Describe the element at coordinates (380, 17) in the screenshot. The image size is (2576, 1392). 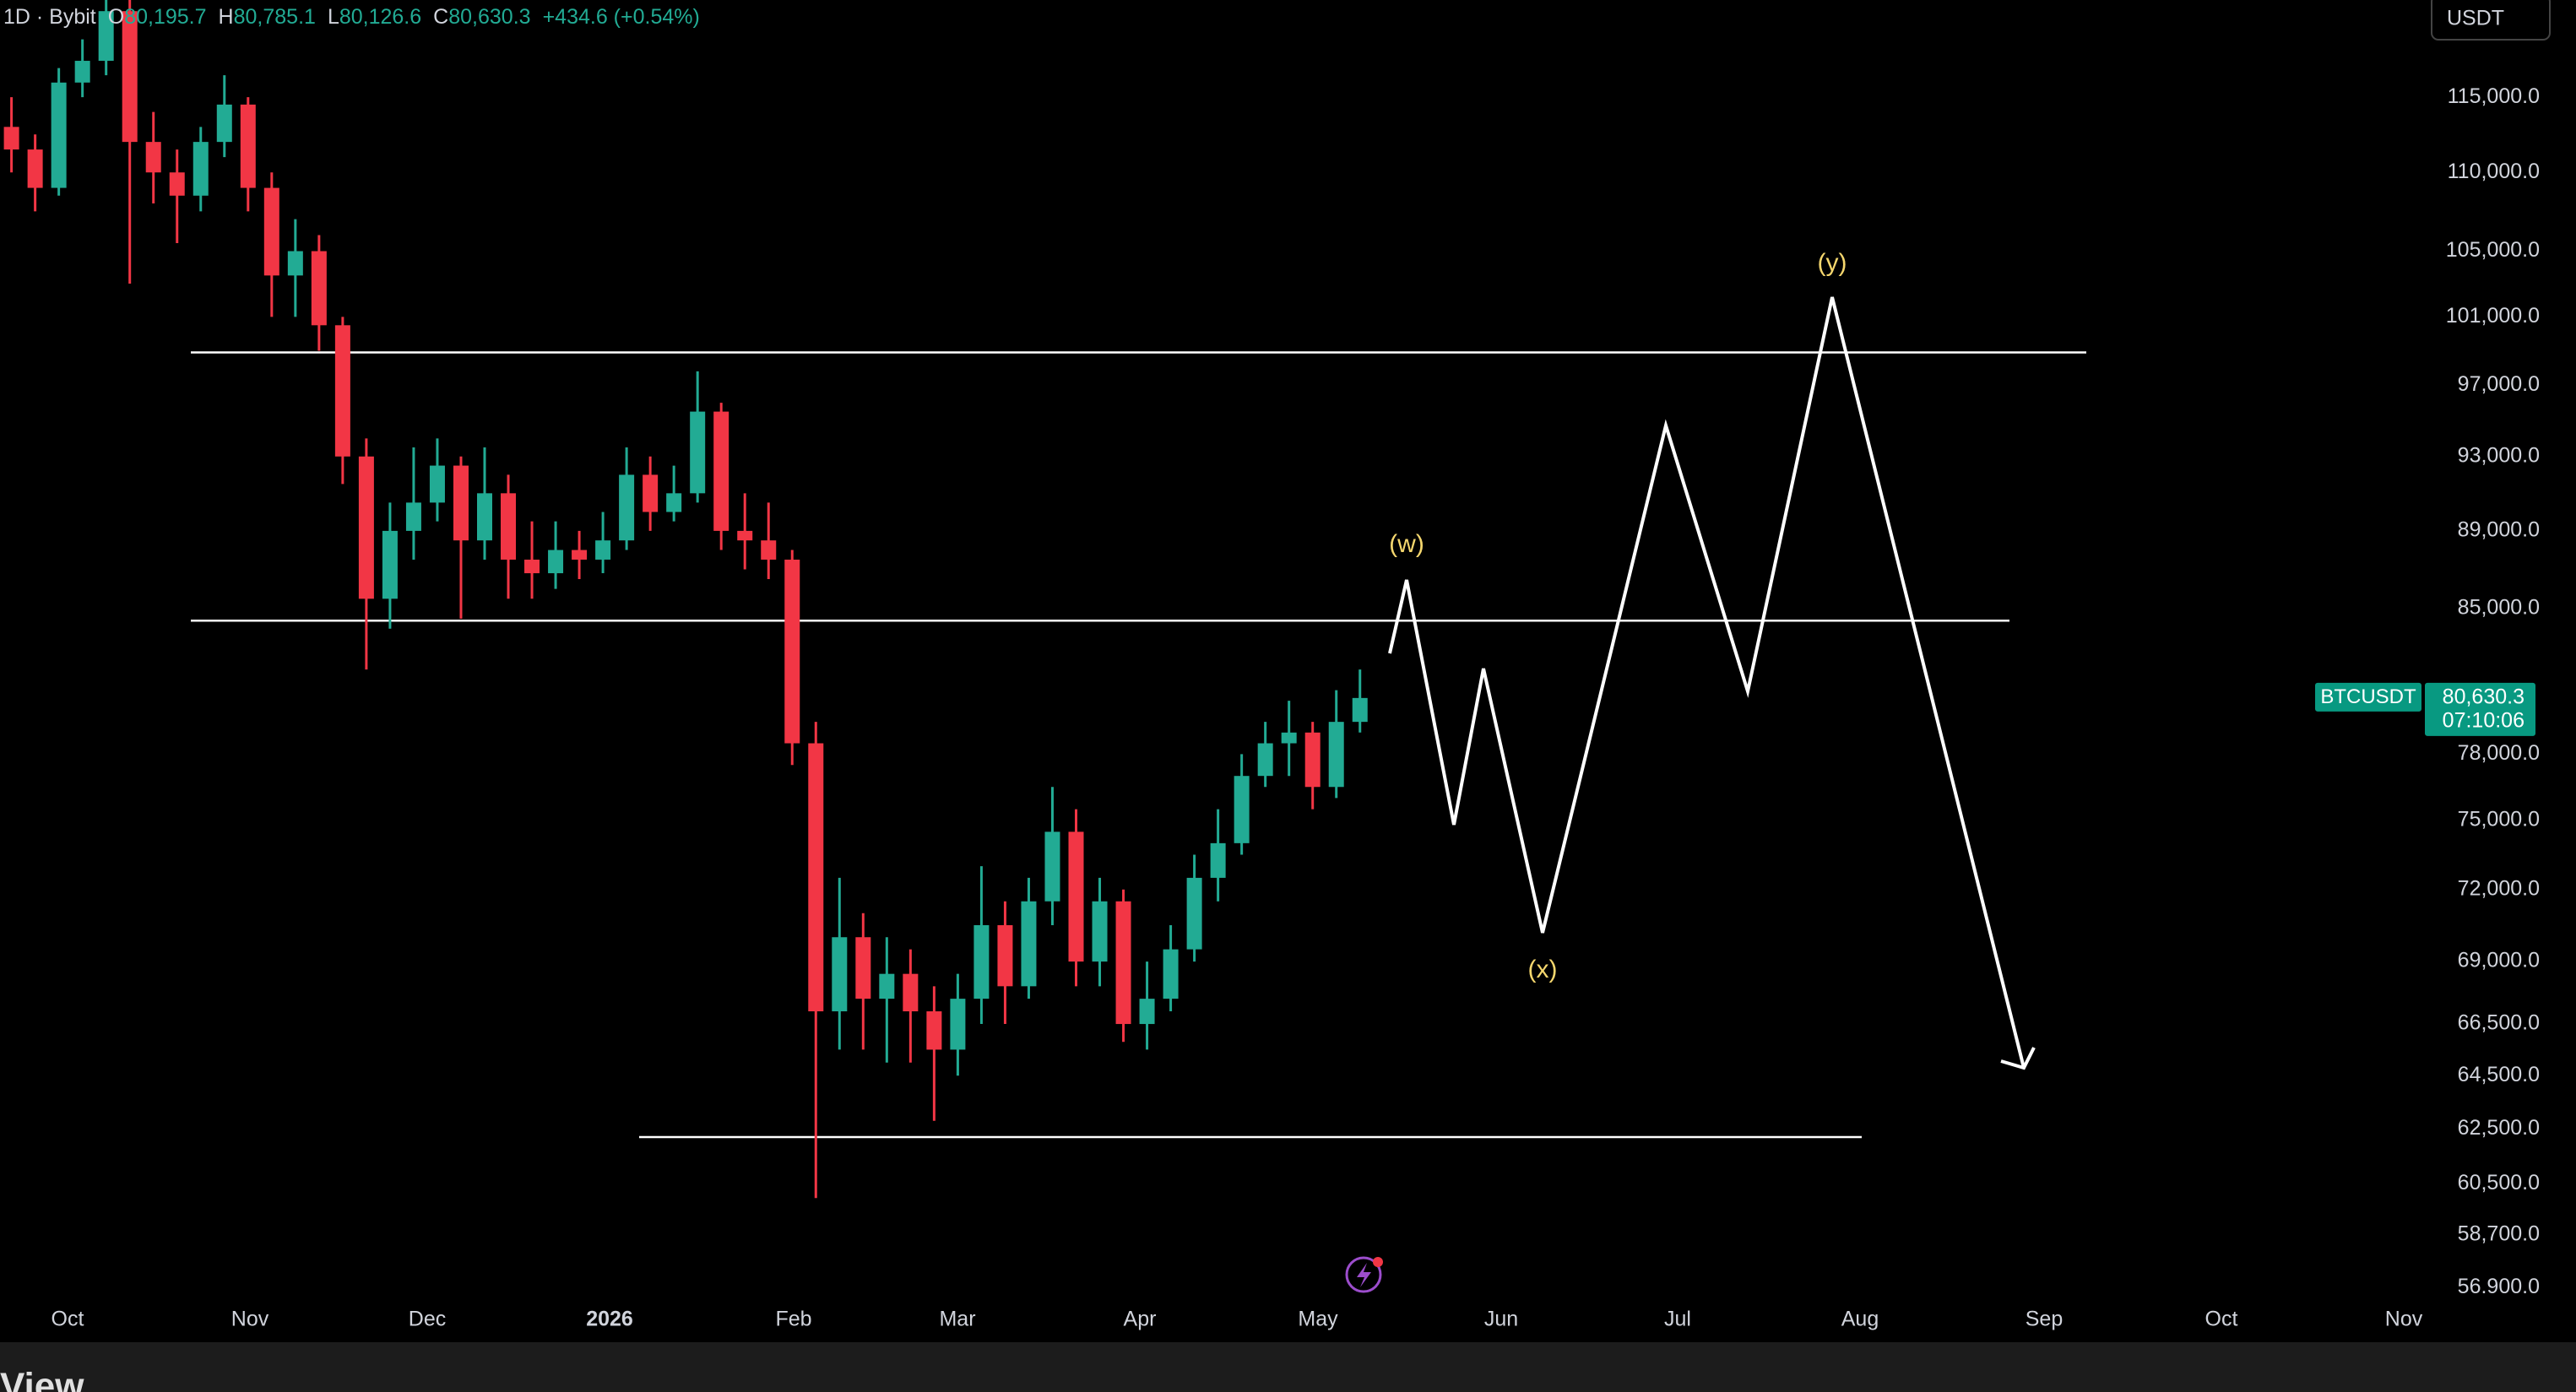
I see `l-value: 80,126.6` at that location.